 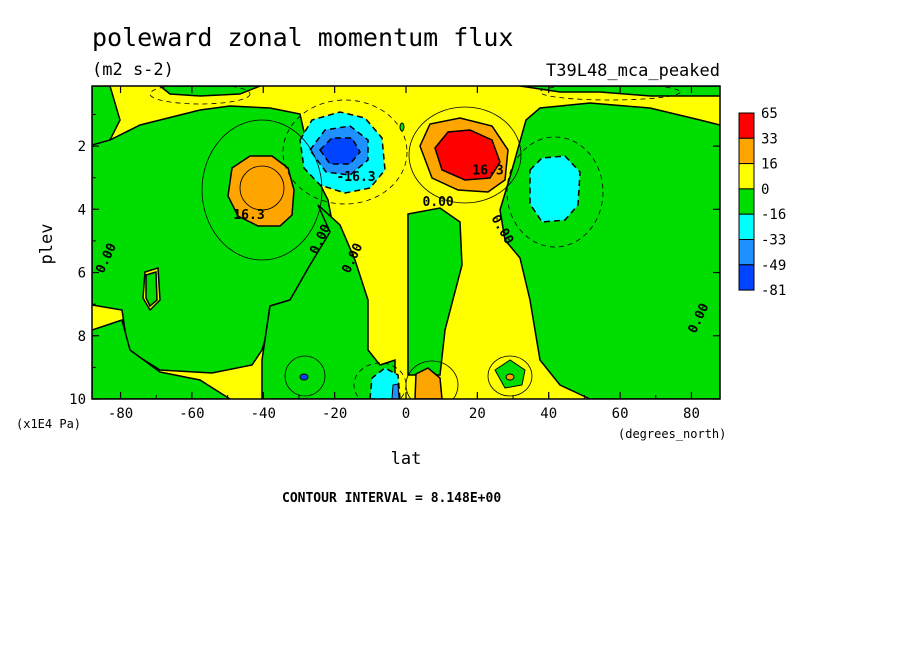 I want to click on legend-level-label: -33, so click(x=773, y=241).